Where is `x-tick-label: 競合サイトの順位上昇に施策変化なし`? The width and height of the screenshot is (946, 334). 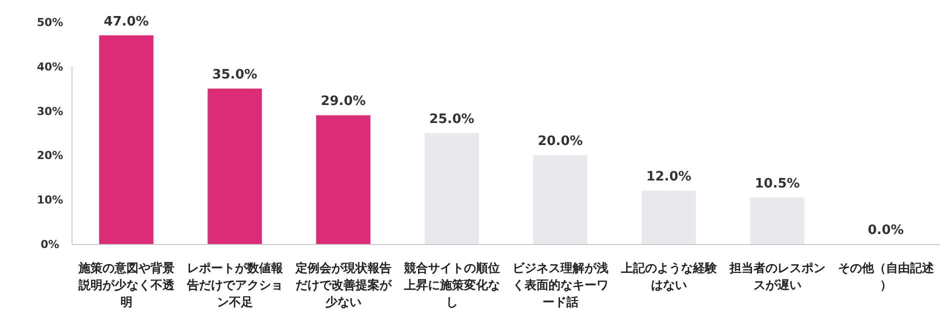
x-tick-label: 競合サイトの順位上昇に施策変化なし is located at coordinates (451, 285).